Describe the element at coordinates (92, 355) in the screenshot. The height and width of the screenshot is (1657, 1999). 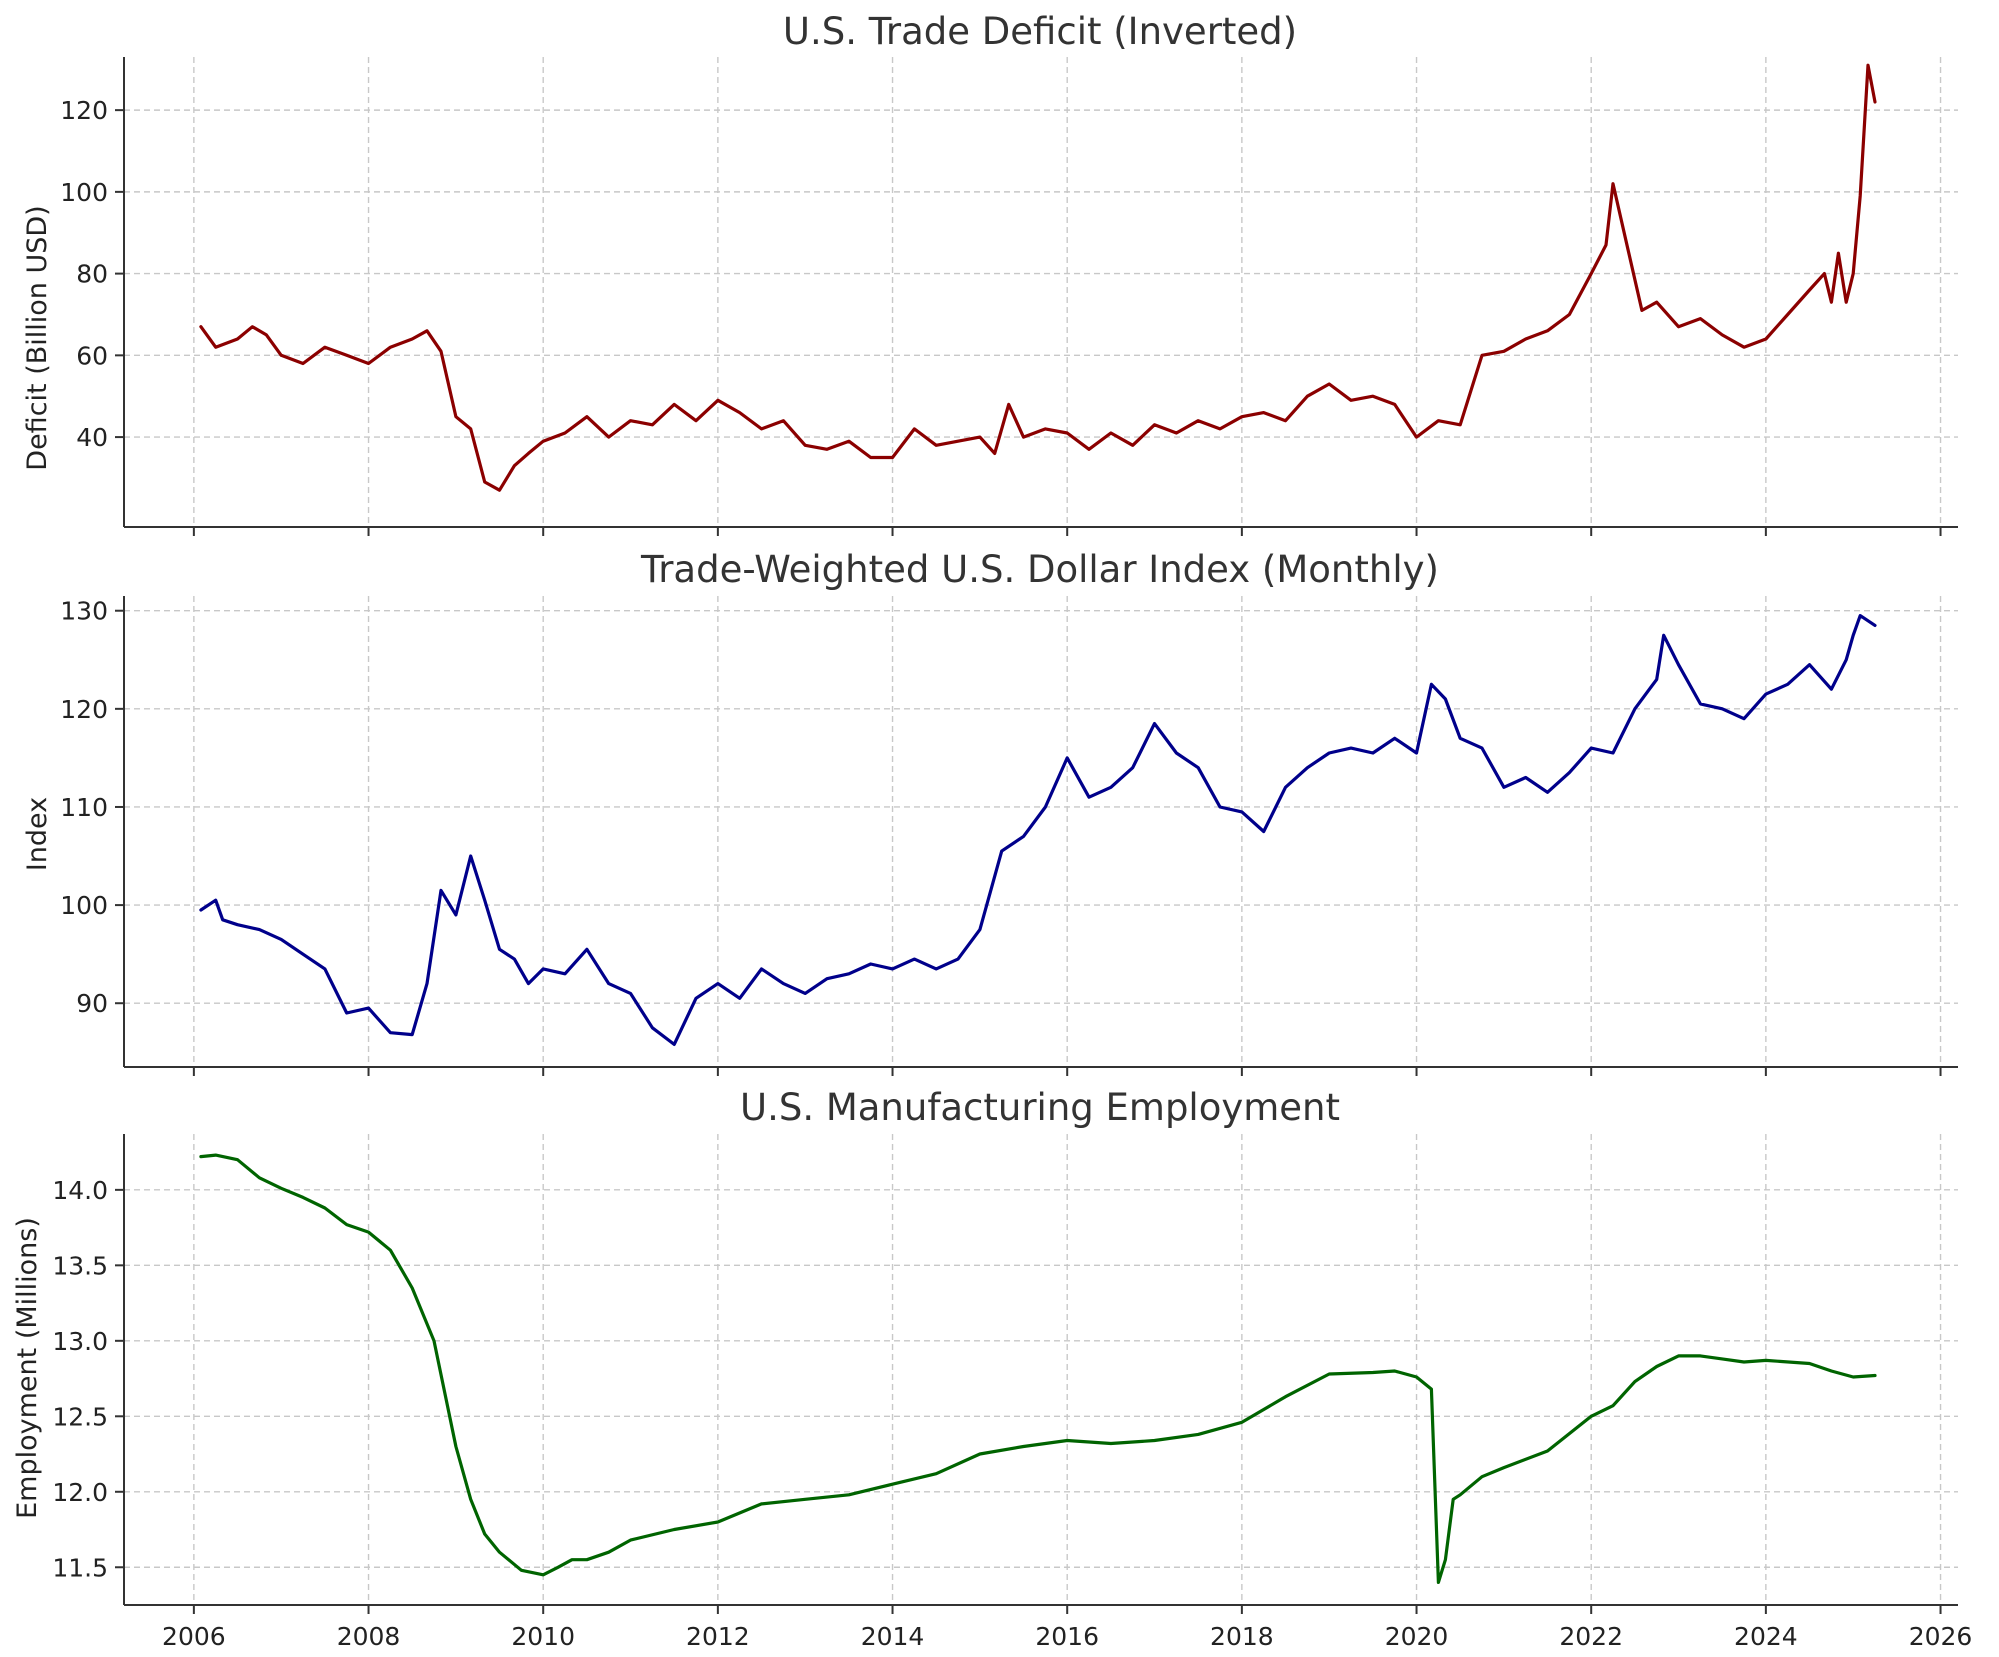
I see `y-tick-label: 60` at that location.